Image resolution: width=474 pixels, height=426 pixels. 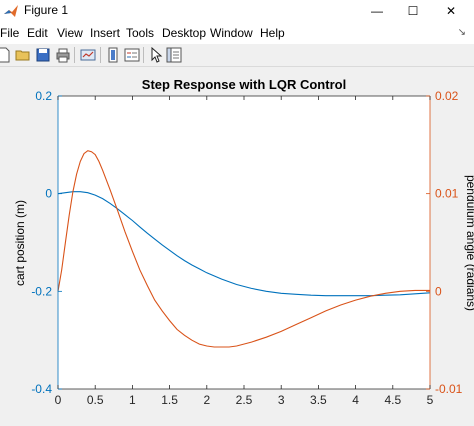 I want to click on right-y-tick-label: 0.01, so click(x=447, y=194).